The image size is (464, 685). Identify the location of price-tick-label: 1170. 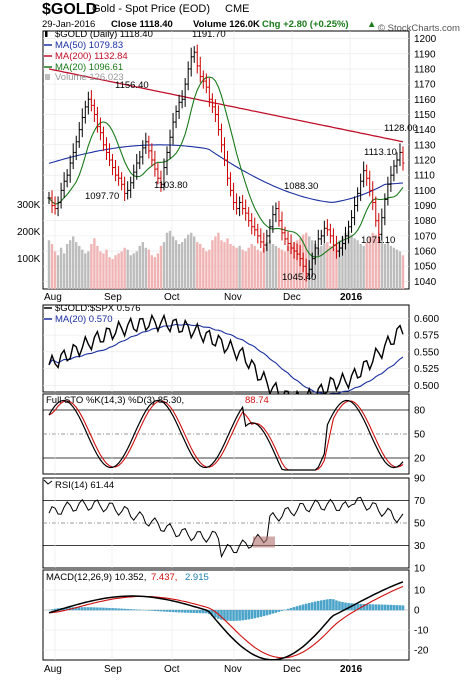
(425, 85).